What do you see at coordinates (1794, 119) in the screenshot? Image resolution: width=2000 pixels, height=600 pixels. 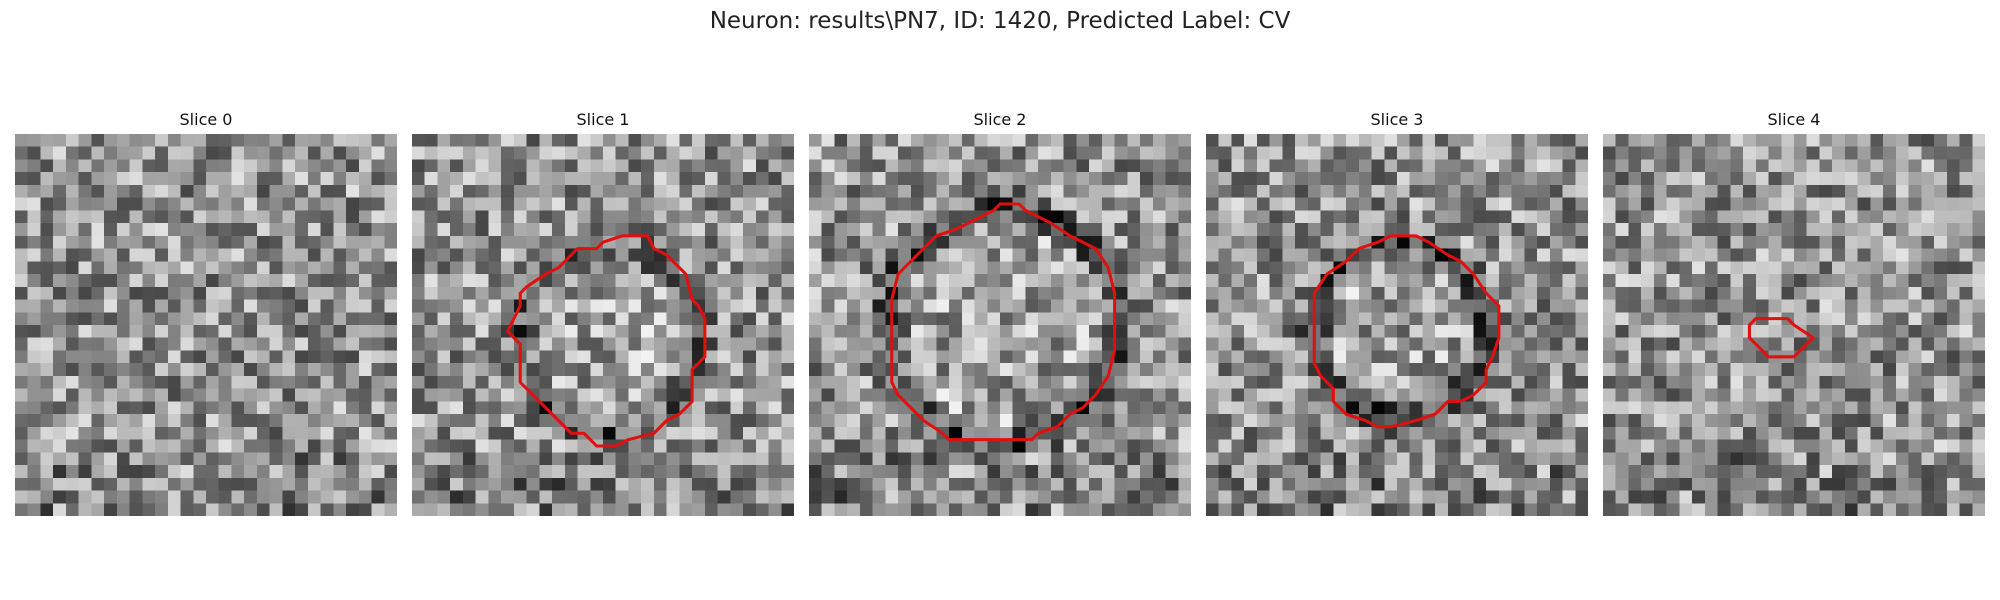 I see `slice-title: Slice 4` at bounding box center [1794, 119].